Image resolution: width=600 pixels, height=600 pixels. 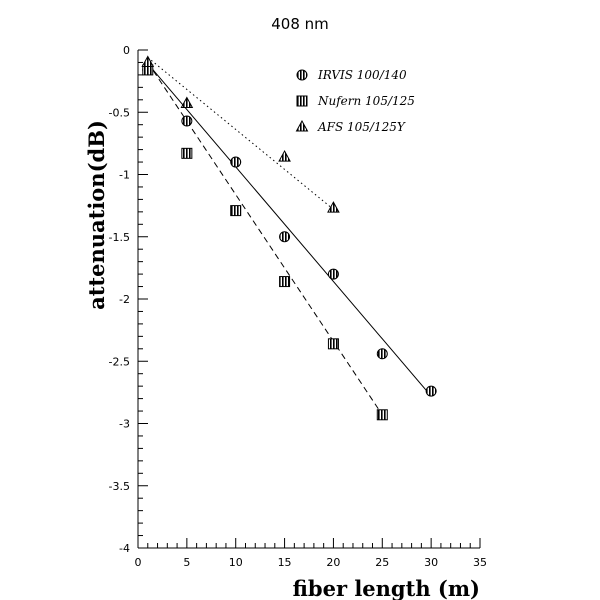 What do you see at coordinates (480, 562) in the screenshot?
I see `x-tick-label: 35` at bounding box center [480, 562].